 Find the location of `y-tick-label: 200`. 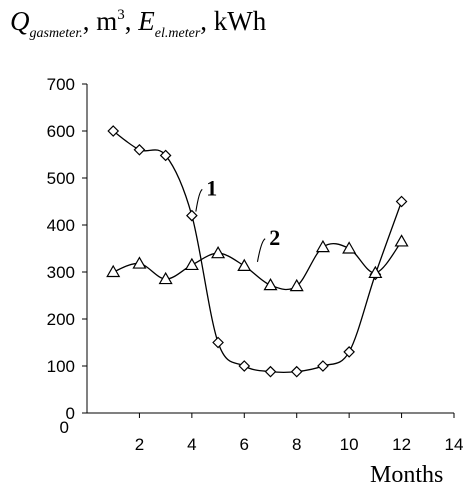

y-tick-label: 200 is located at coordinates (61, 319).